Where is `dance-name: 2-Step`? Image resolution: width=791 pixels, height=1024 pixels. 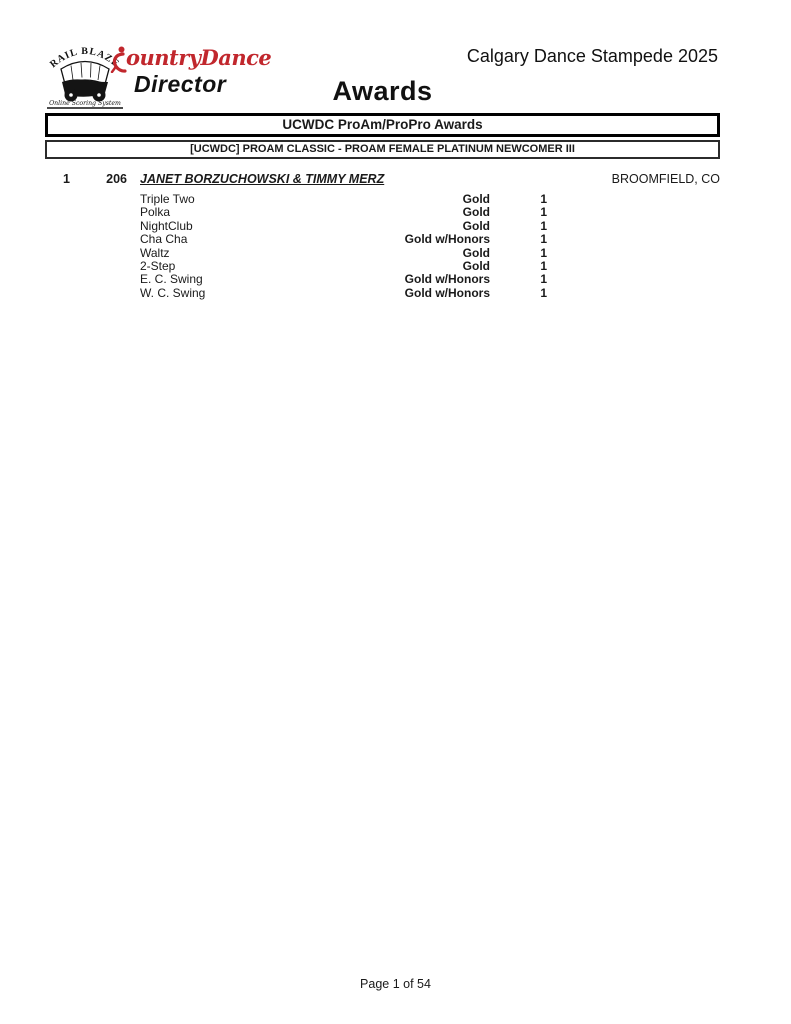 dance-name: 2-Step is located at coordinates (158, 265).